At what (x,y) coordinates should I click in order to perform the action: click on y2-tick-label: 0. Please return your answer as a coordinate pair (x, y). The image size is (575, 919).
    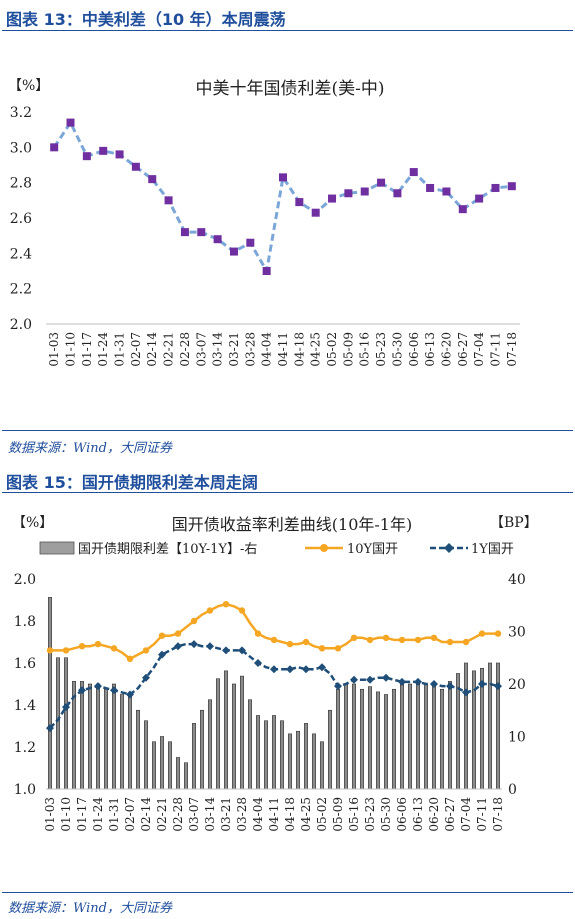
    Looking at the image, I should click on (512, 790).